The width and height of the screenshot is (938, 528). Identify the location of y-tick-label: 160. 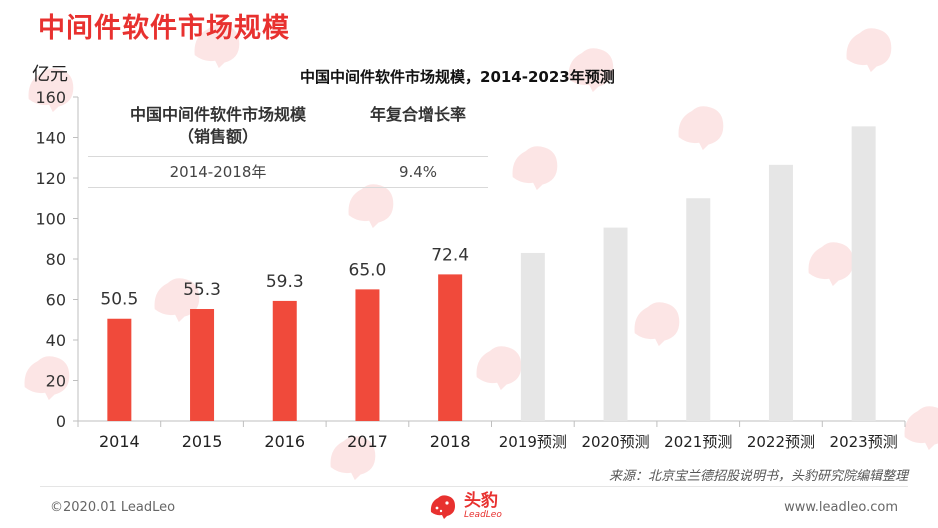
(50, 97).